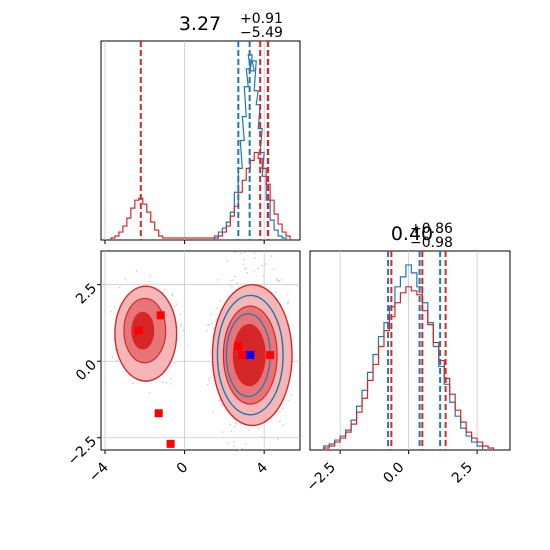 This screenshot has width=550, height=550. Describe the element at coordinates (431, 243) in the screenshot. I see `bottom-right-title-minus: −0.98` at that location.